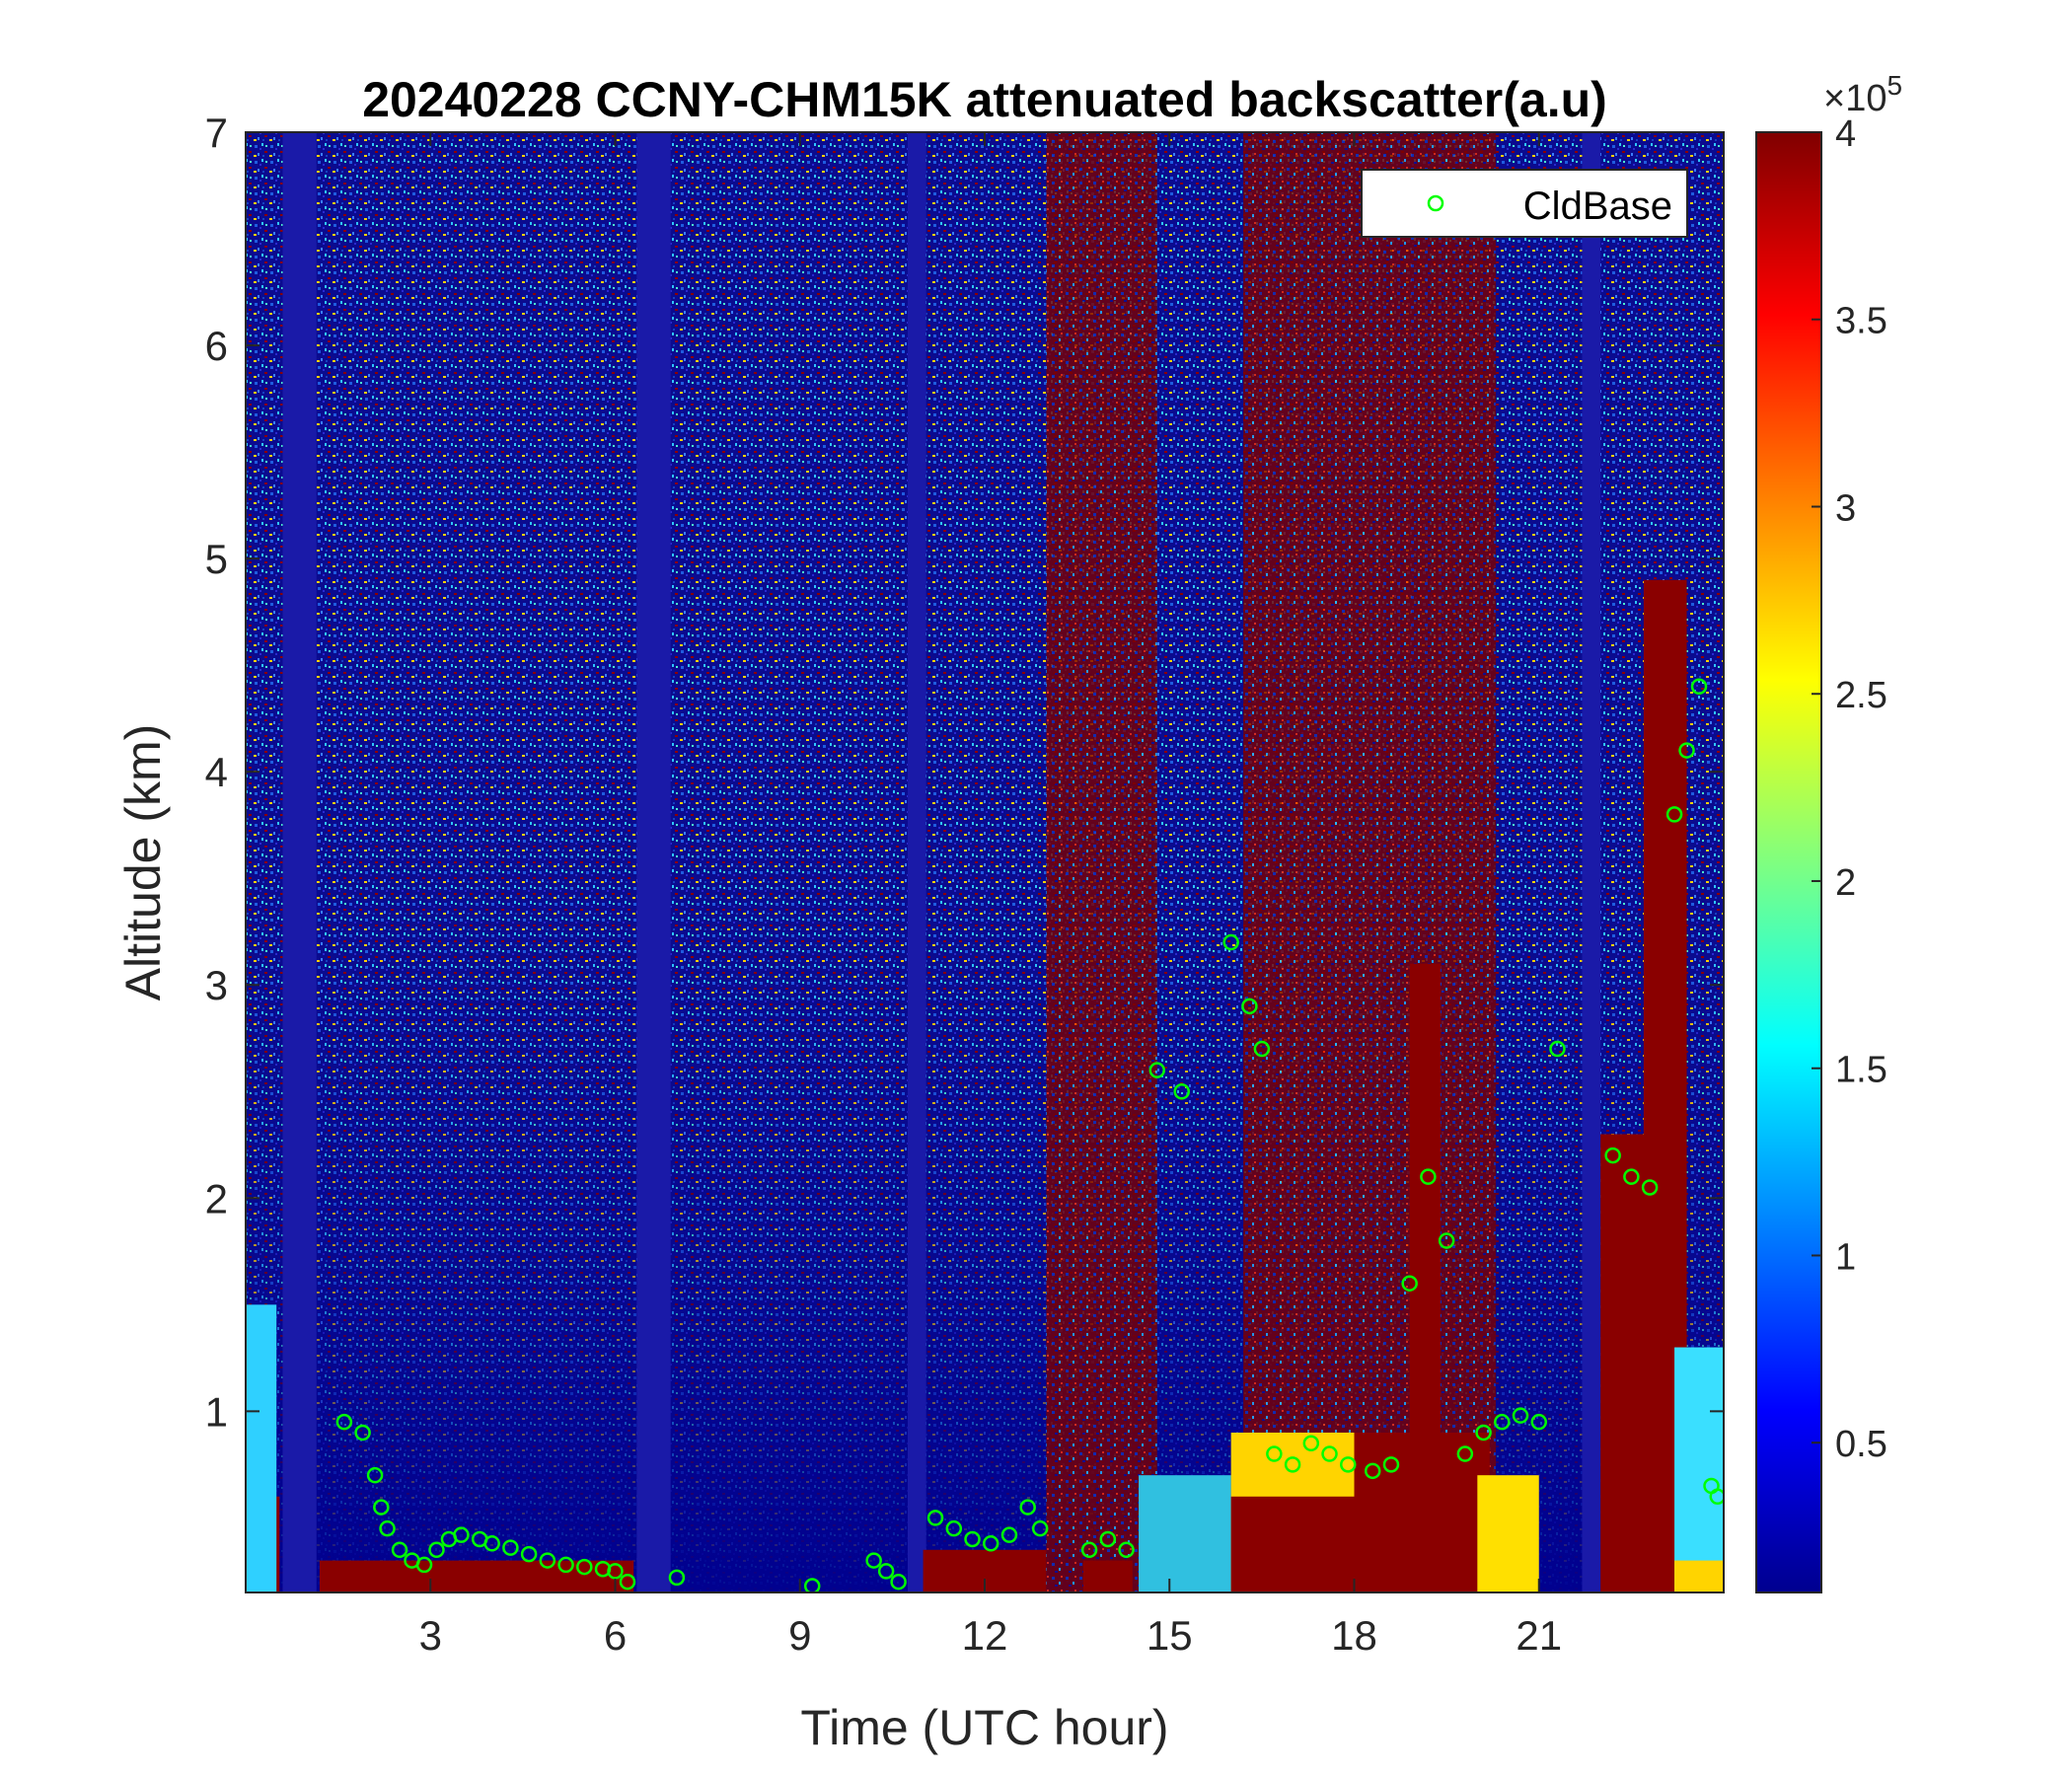 This screenshot has width=2072, height=1776. What do you see at coordinates (1170, 1636) in the screenshot?
I see `x-tick-label: 15` at bounding box center [1170, 1636].